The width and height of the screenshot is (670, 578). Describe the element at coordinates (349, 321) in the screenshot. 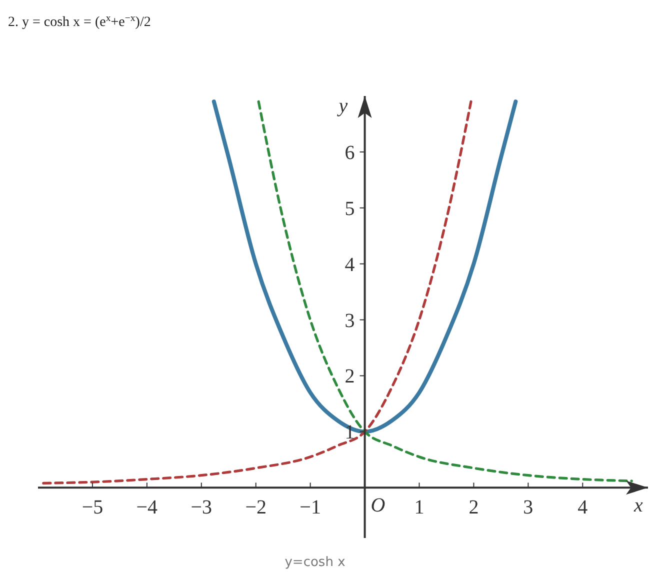

I see `y-tick-label: 3` at that location.